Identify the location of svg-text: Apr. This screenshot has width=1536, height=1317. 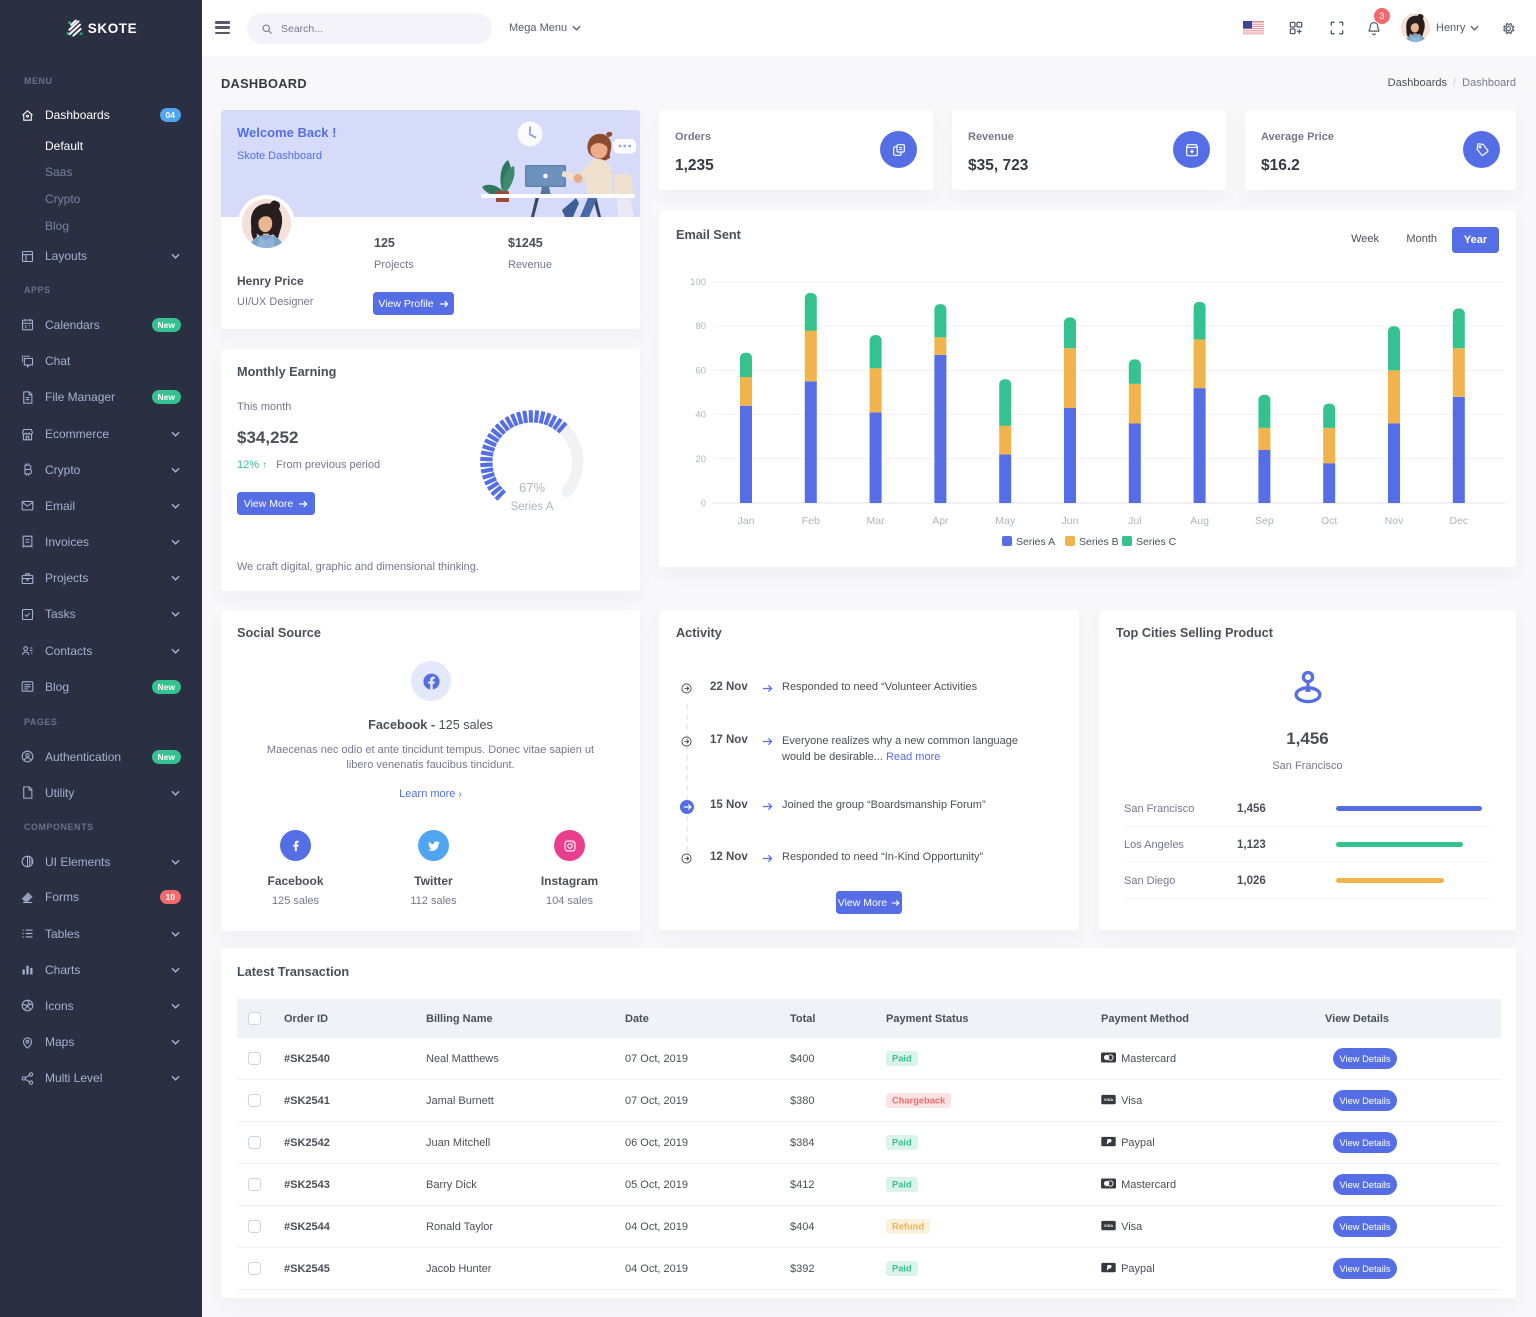
(940, 521).